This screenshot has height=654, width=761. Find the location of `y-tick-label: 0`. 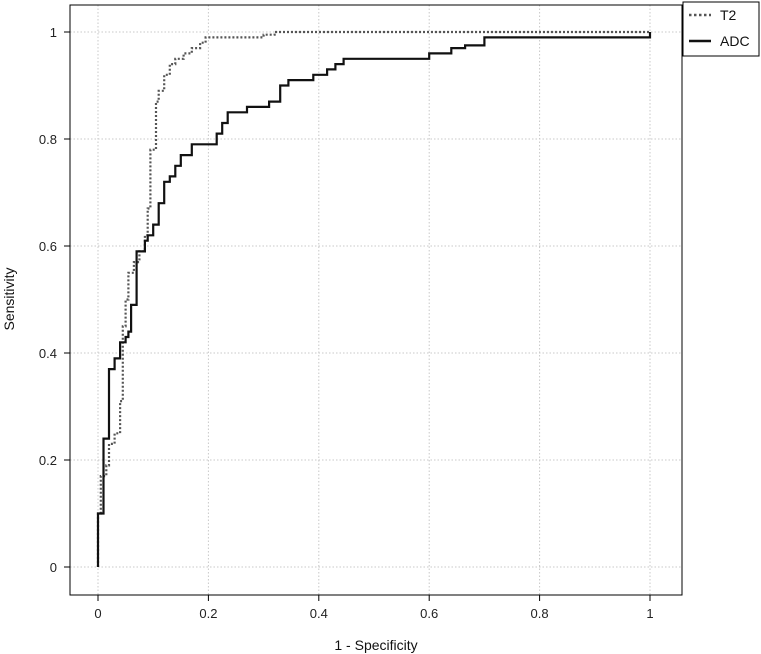

y-tick-label: 0 is located at coordinates (53, 567).